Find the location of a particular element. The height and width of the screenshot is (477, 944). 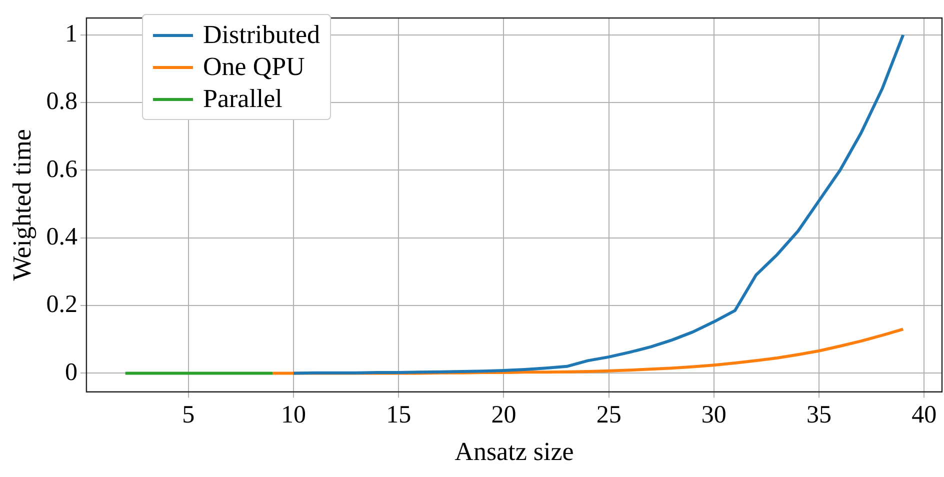

x-tick-label: 35 is located at coordinates (819, 414).